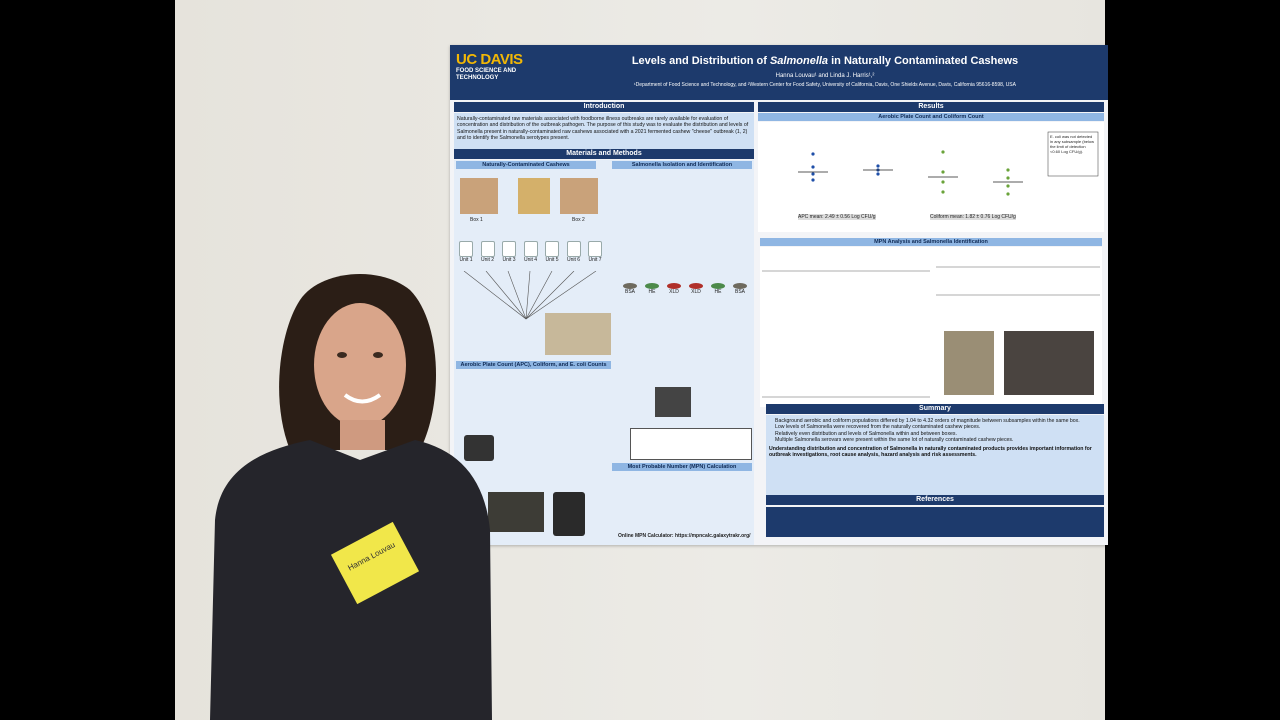 This screenshot has width=1280, height=720. I want to click on cashew-image, so click(534, 196).